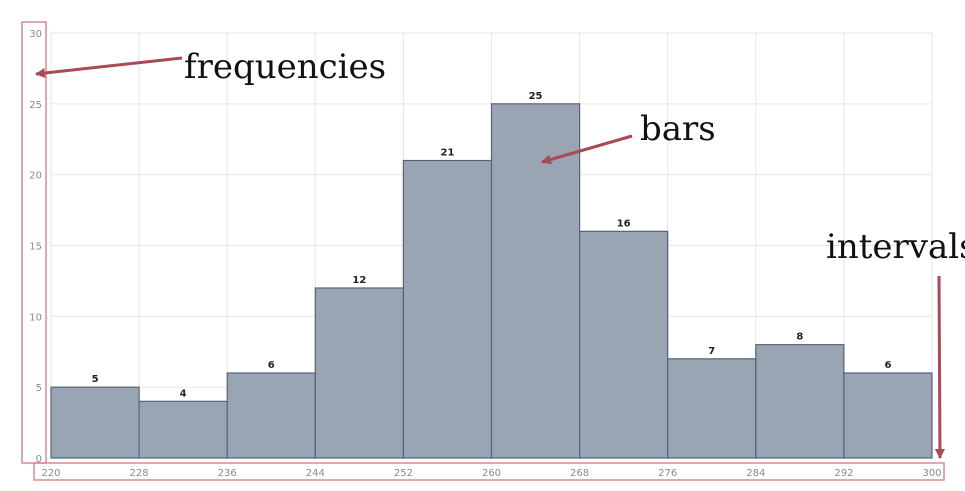 The height and width of the screenshot is (491, 965). I want to click on x-tick-labels: 220 228 236 244 252 260 268 276 284 292 300, so click(491, 473).